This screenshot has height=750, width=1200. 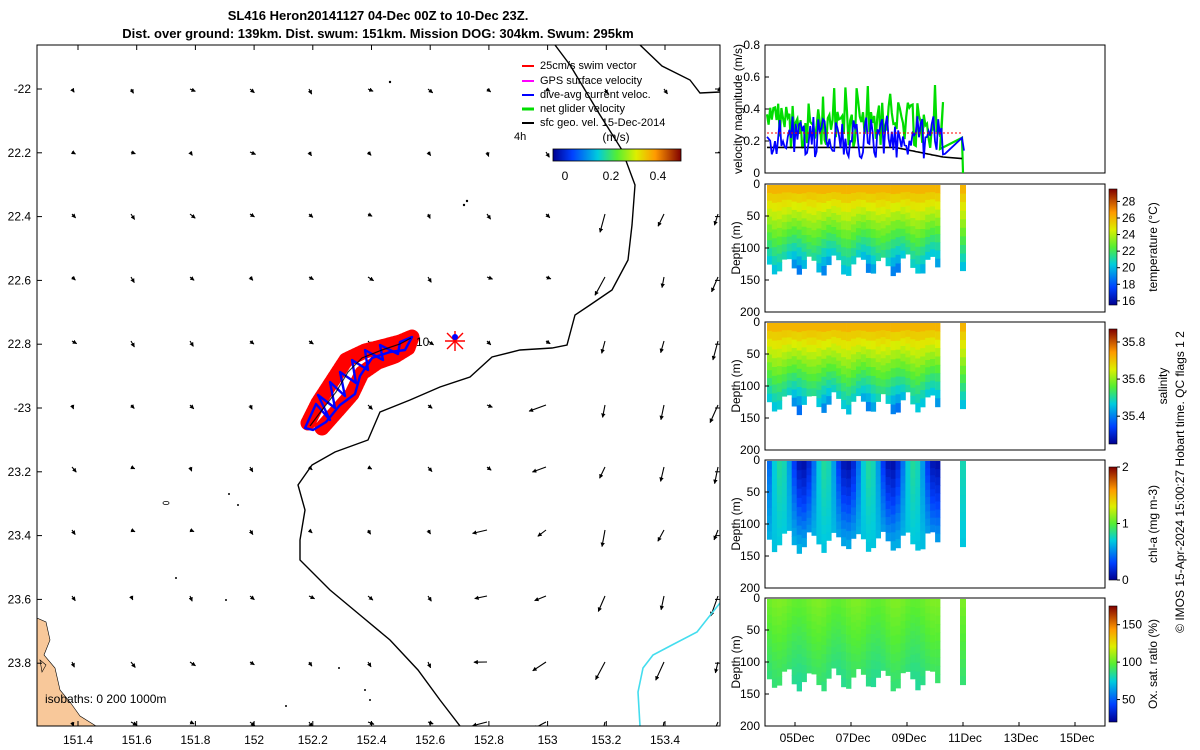 What do you see at coordinates (23, 408) in the screenshot?
I see `map-y-tick-label: -23` at bounding box center [23, 408].